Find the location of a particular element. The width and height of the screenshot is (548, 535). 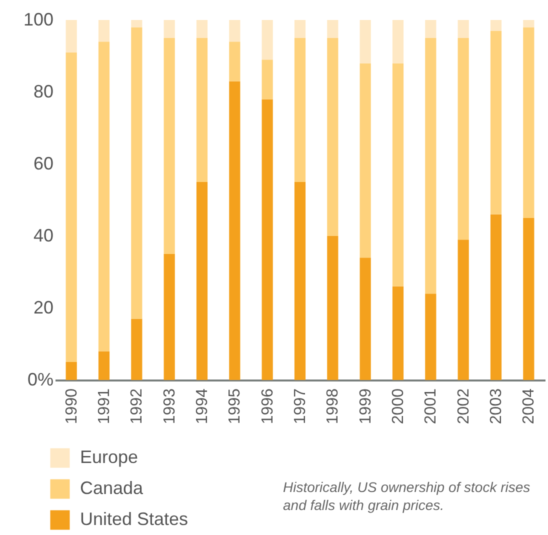

y-tick-label: 60 is located at coordinates (43, 164).